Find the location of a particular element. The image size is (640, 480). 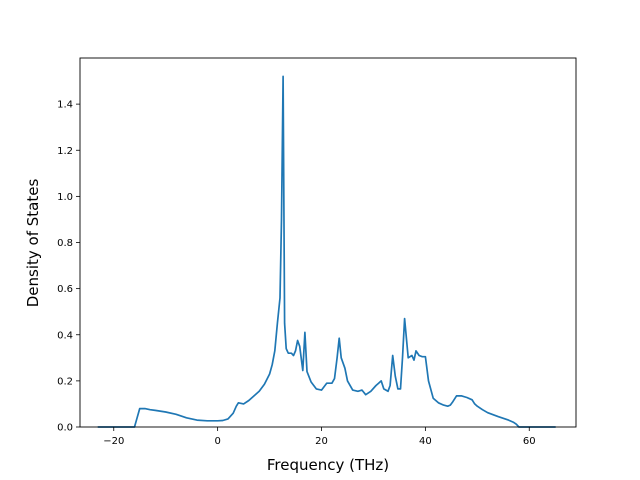

y-tick-label: 0.0 is located at coordinates (65, 428).